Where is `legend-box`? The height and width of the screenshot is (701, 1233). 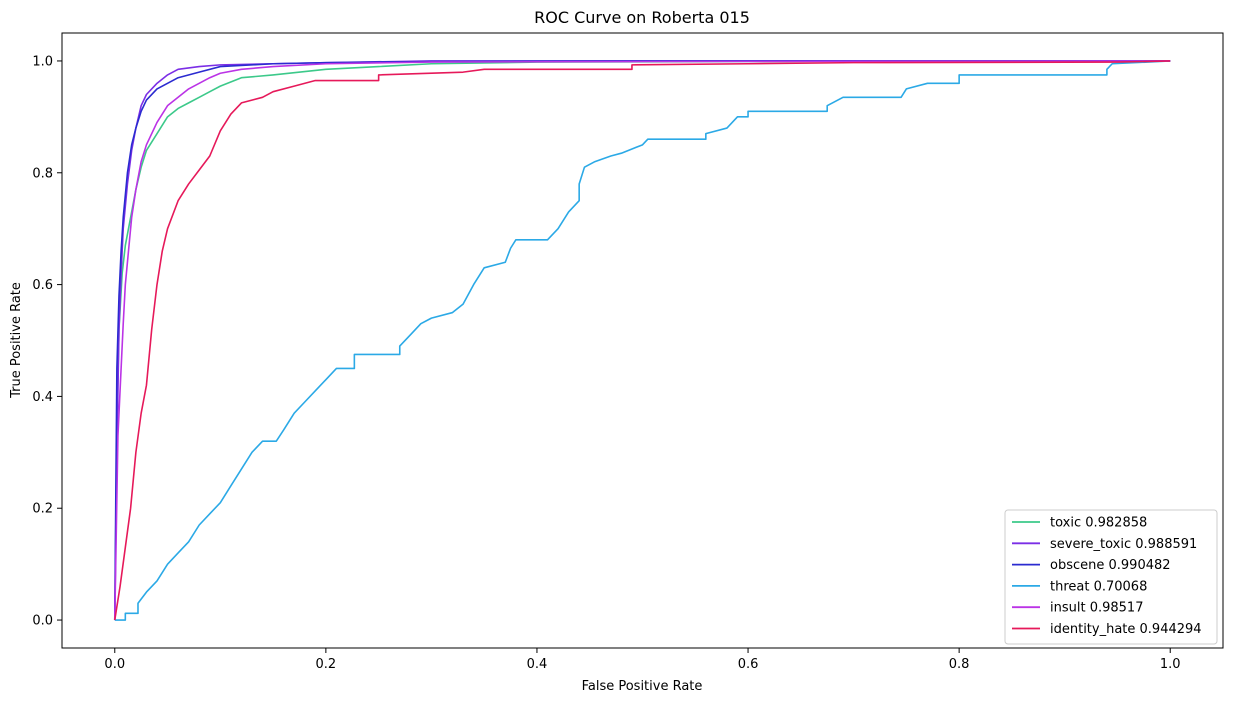
legend-box is located at coordinates (1111, 577).